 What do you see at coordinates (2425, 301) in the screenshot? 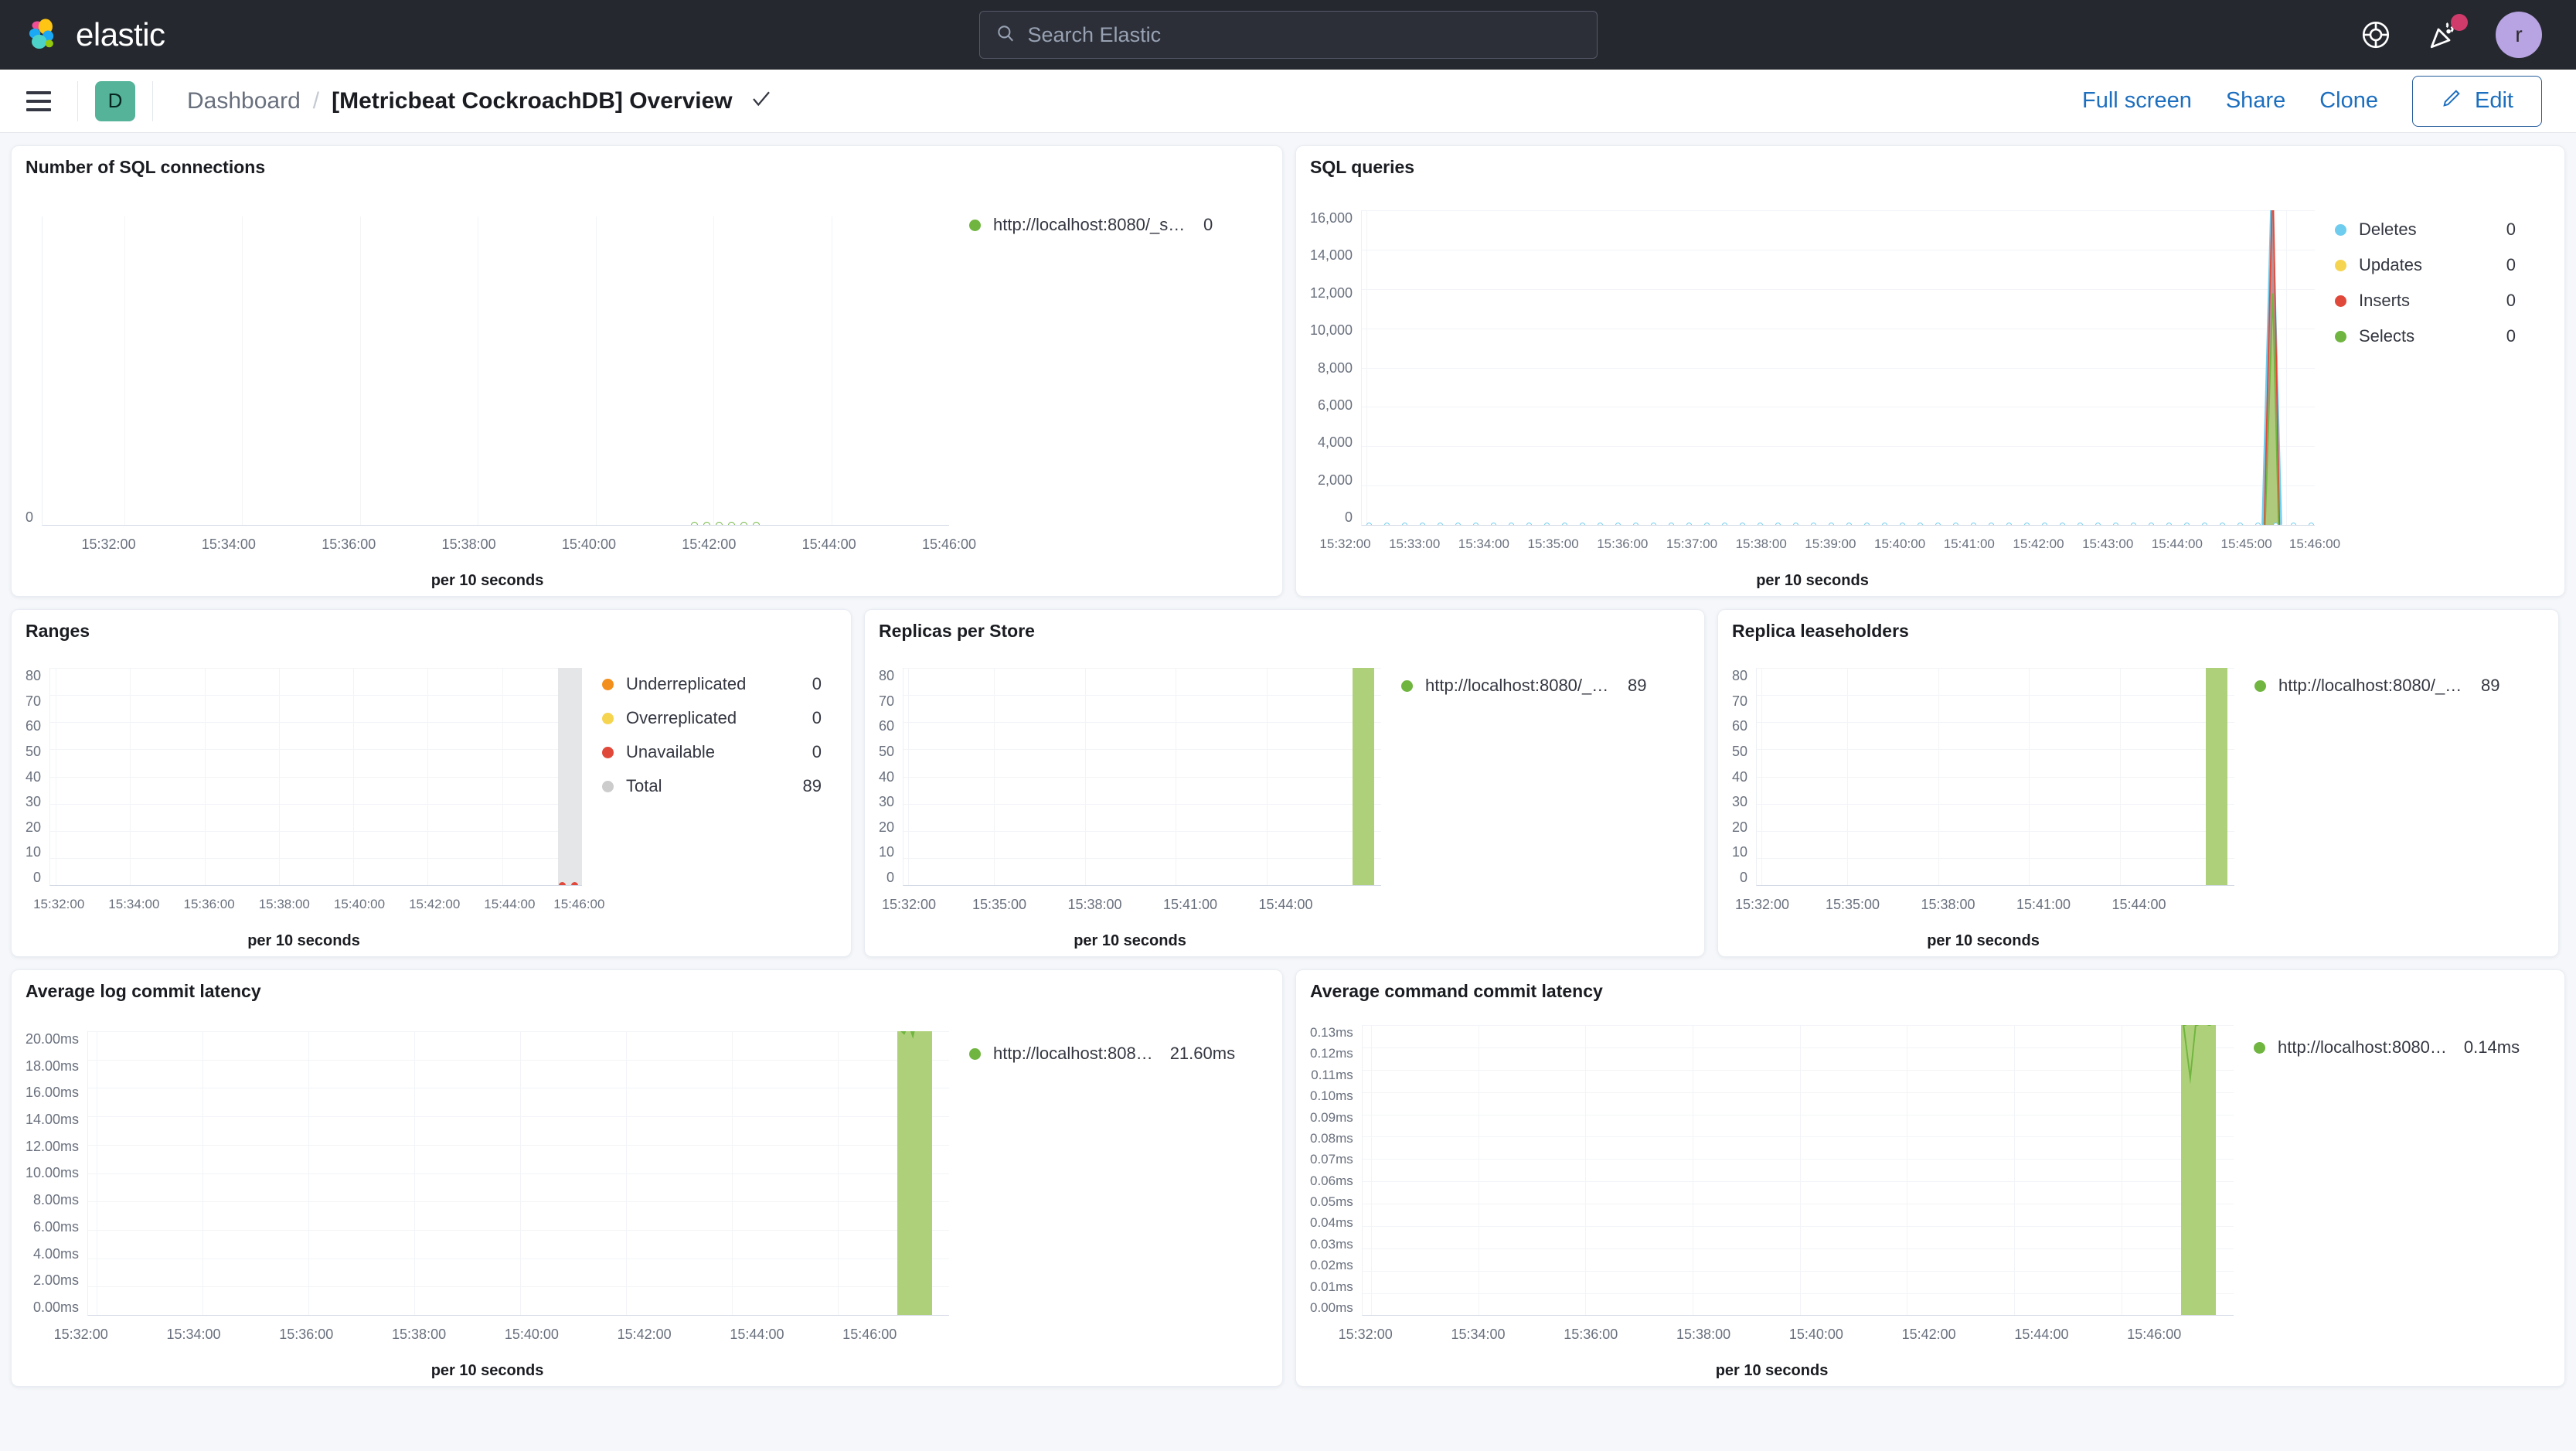
I see `legend-item: Inserts 0` at bounding box center [2425, 301].